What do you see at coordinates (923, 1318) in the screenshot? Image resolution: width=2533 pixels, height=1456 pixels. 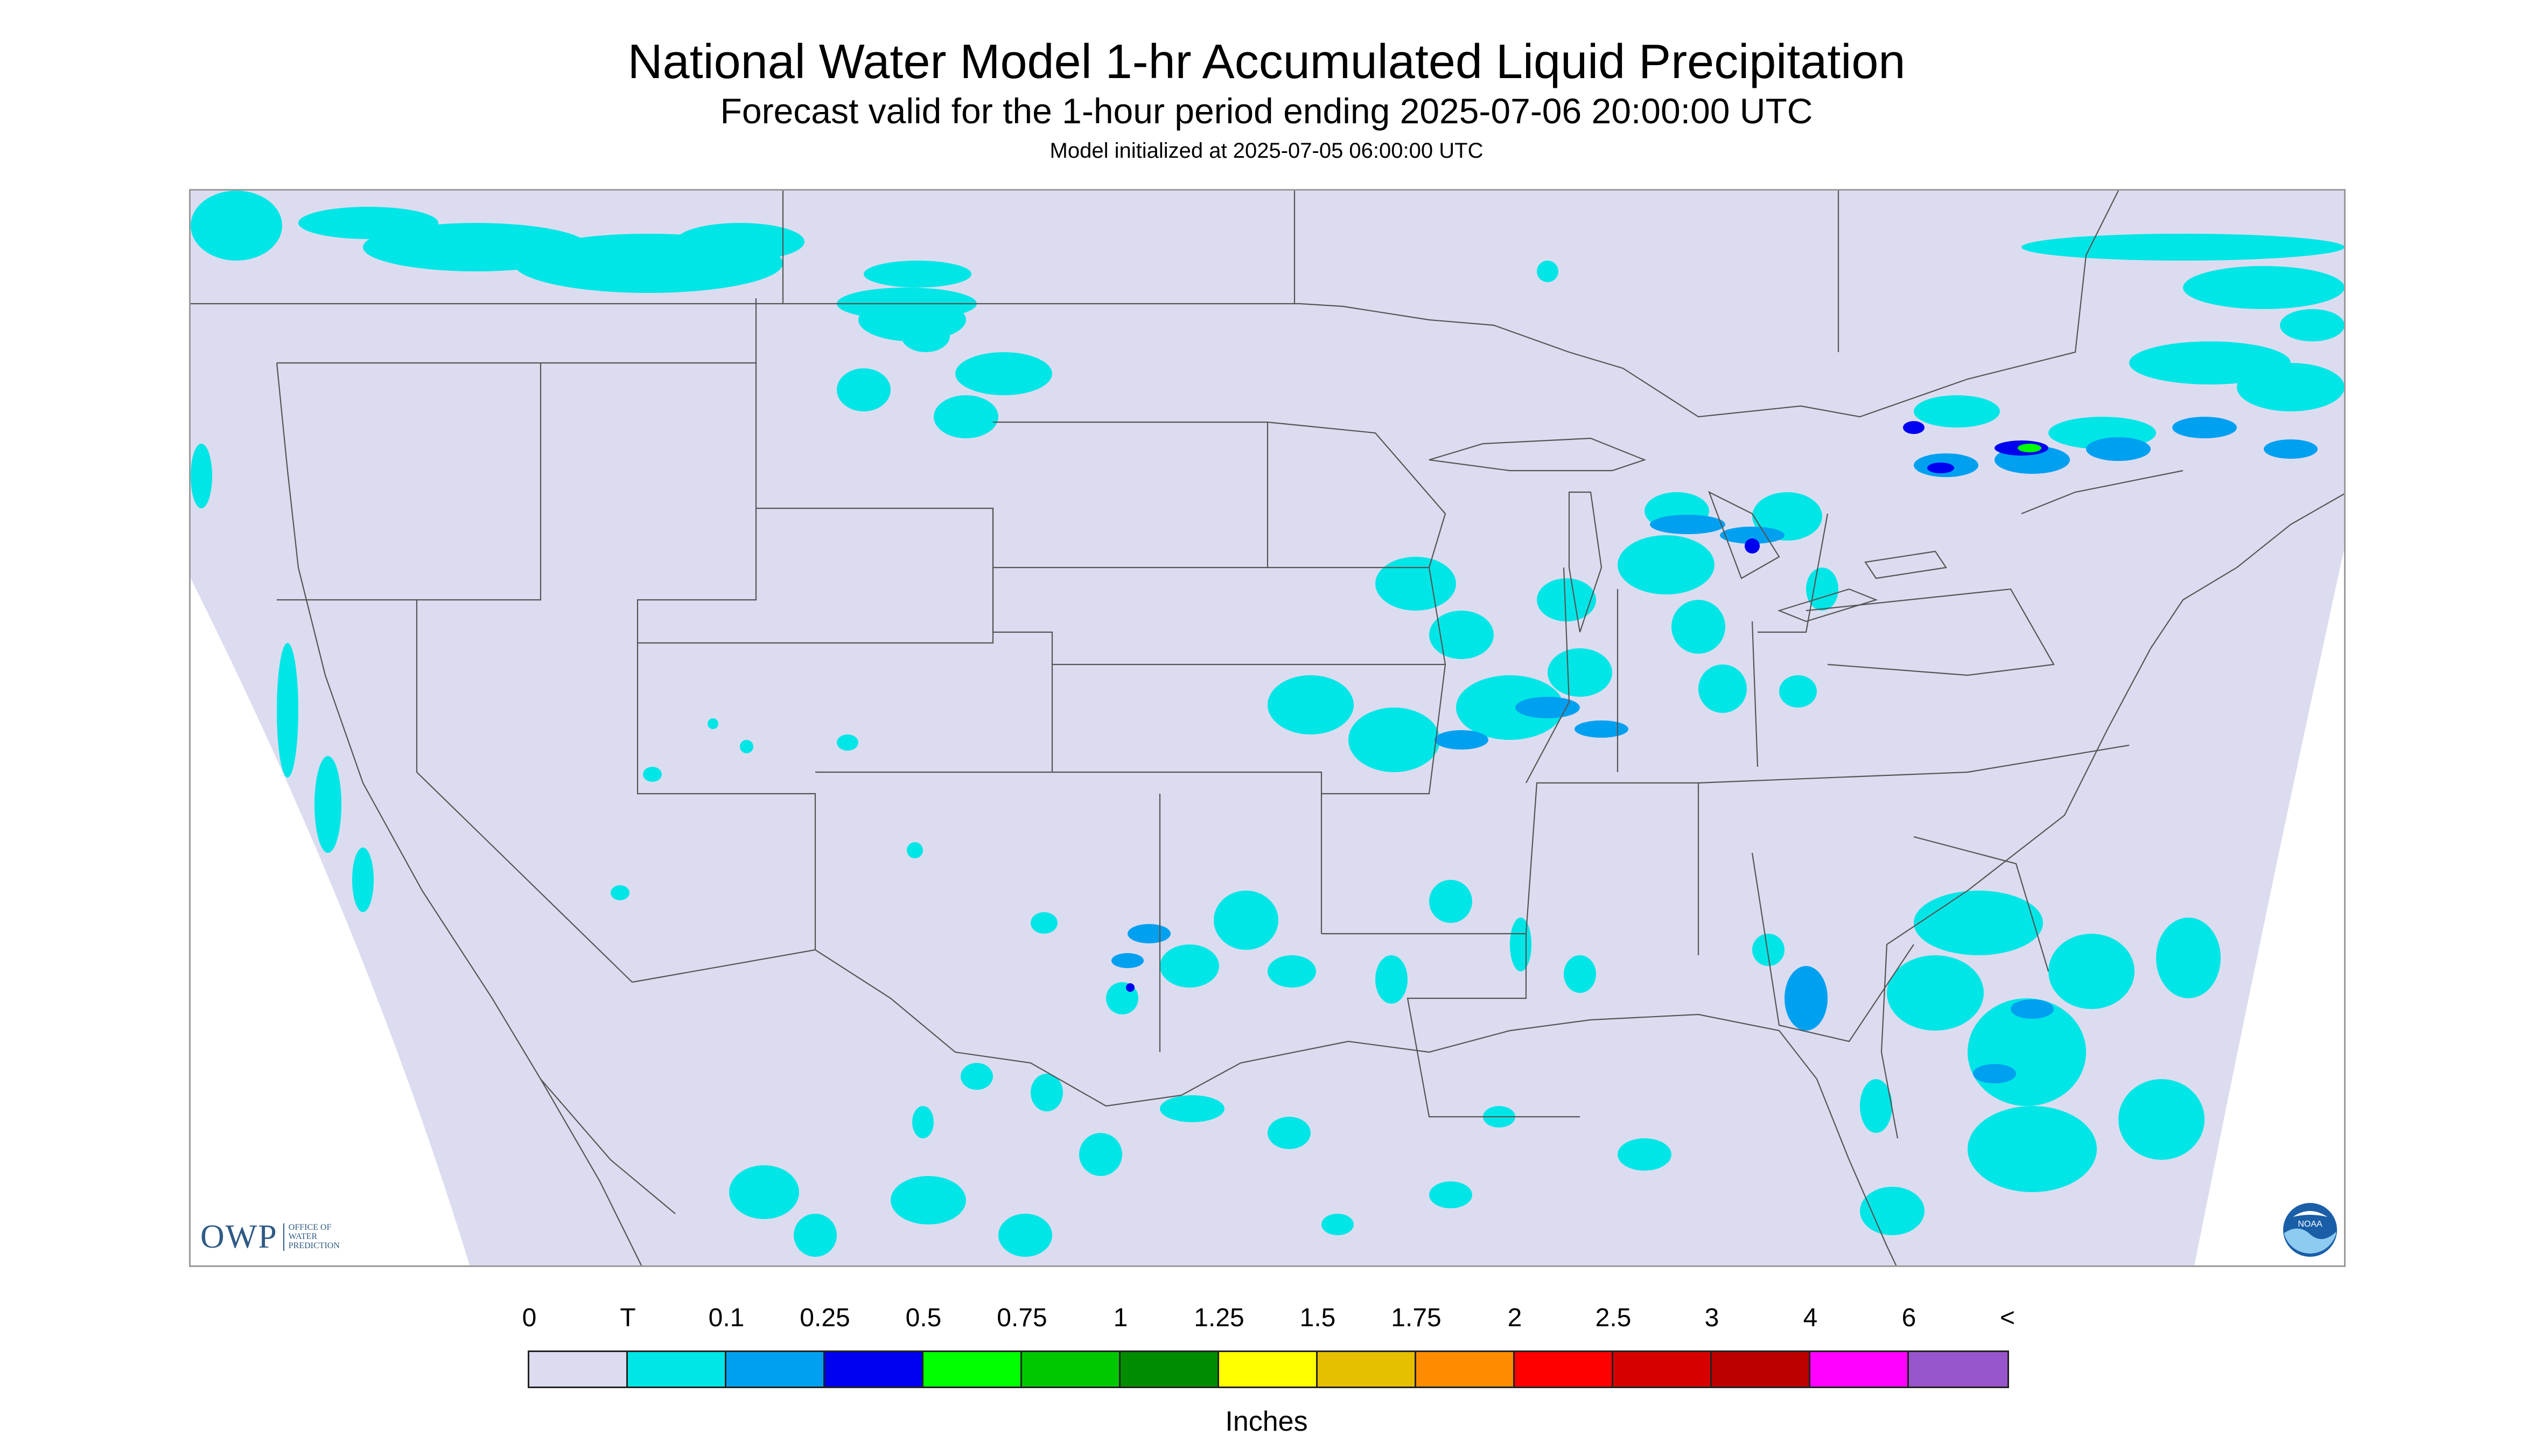 I see `legend-tick-label: 0.5` at bounding box center [923, 1318].